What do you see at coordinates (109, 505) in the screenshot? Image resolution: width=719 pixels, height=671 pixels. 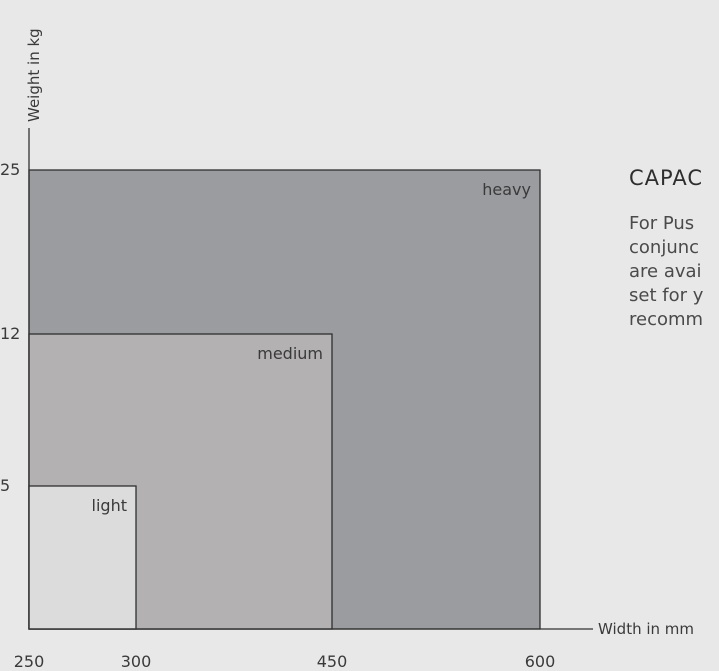 I see `region-label-light: light` at bounding box center [109, 505].